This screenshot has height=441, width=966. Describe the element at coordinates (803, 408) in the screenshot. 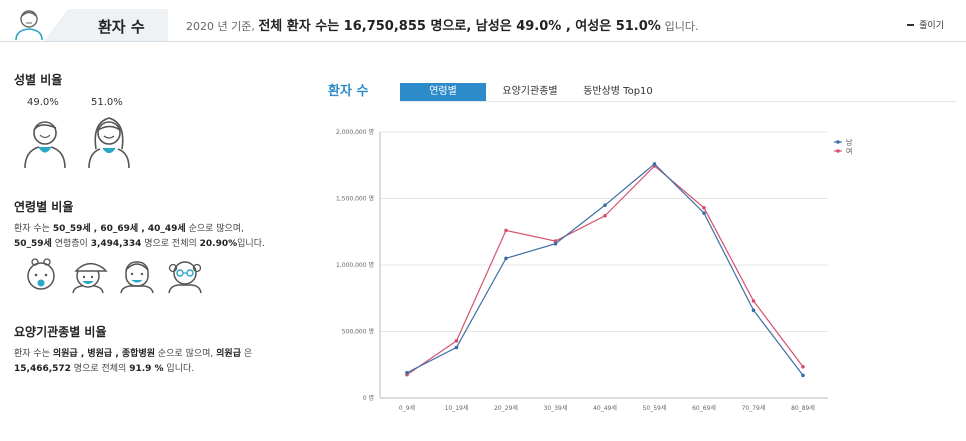

I see `x-tick-label: 80_89세` at that location.